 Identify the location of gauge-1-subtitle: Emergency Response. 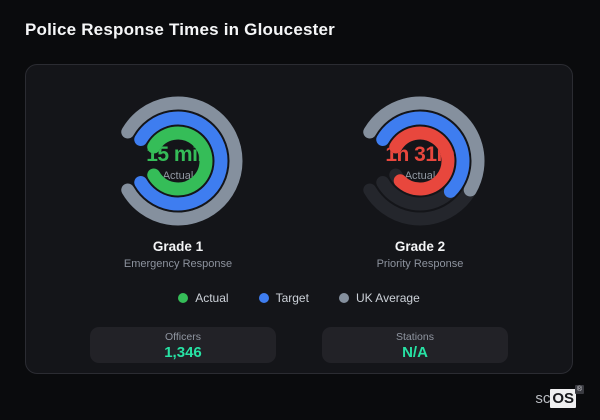
(178, 264).